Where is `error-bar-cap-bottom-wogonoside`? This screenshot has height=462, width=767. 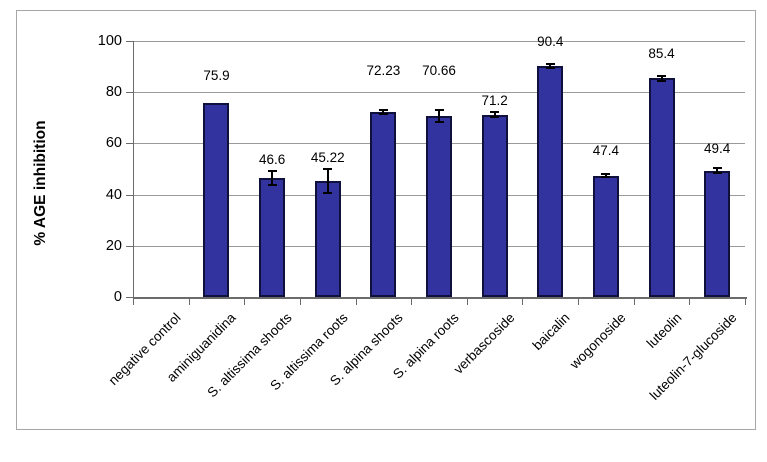 error-bar-cap-bottom-wogonoside is located at coordinates (606, 177).